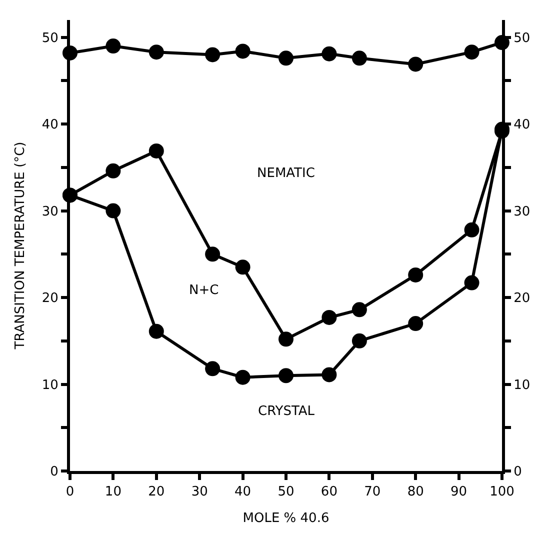 The width and height of the screenshot is (547, 536). I want to click on y-tick-label: 30, so click(50, 212).